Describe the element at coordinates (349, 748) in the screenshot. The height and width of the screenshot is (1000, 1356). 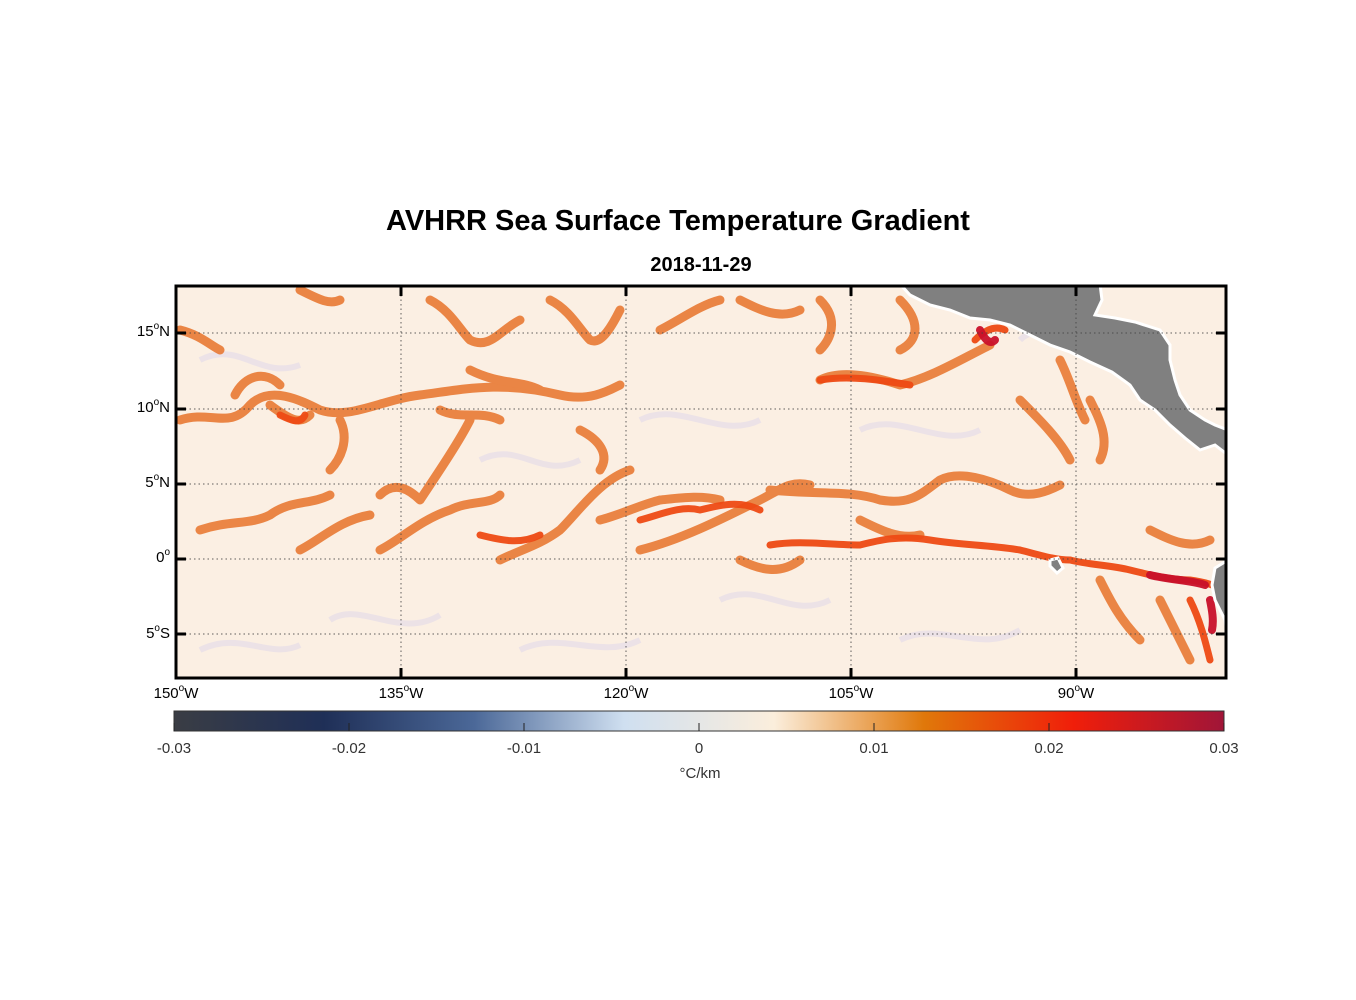
I see `colorbar-tick-label: -0.02` at that location.